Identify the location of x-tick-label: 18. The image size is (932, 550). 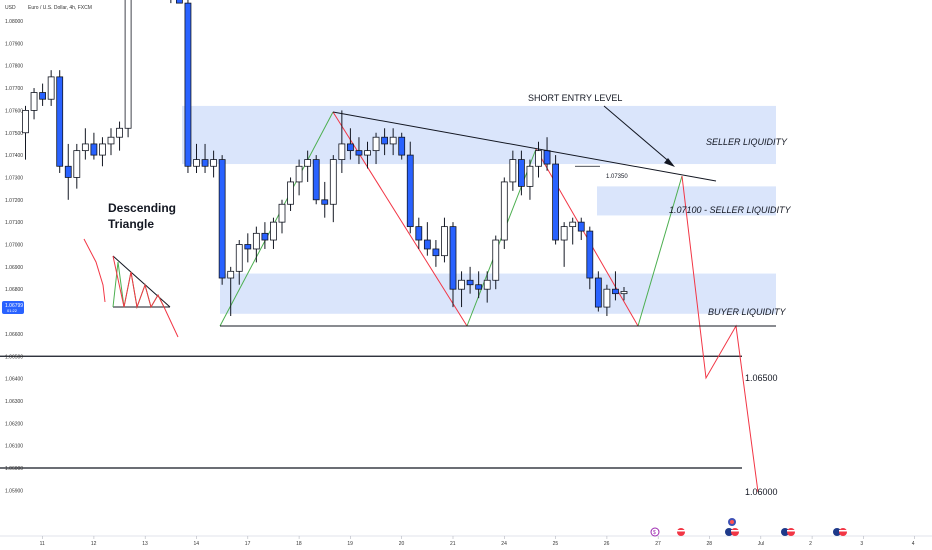
(299, 544).